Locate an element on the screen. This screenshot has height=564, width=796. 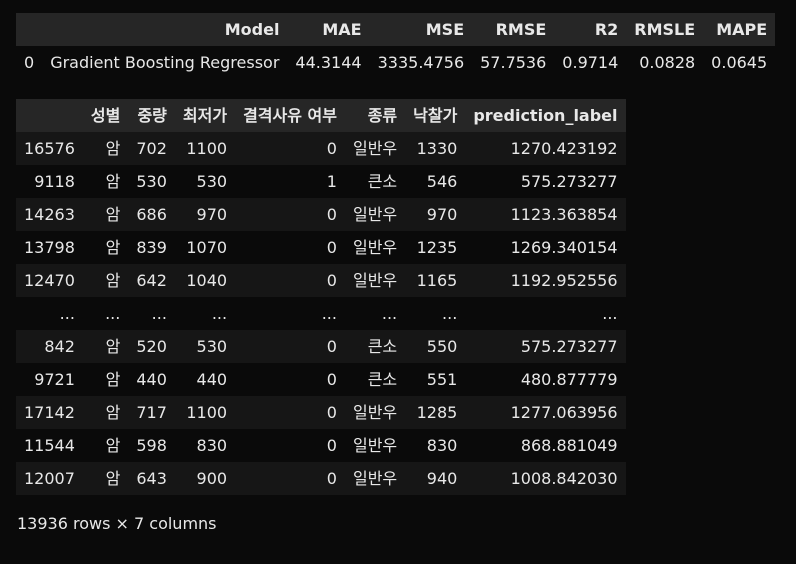
cell-disqualified: 1 is located at coordinates (331, 181).